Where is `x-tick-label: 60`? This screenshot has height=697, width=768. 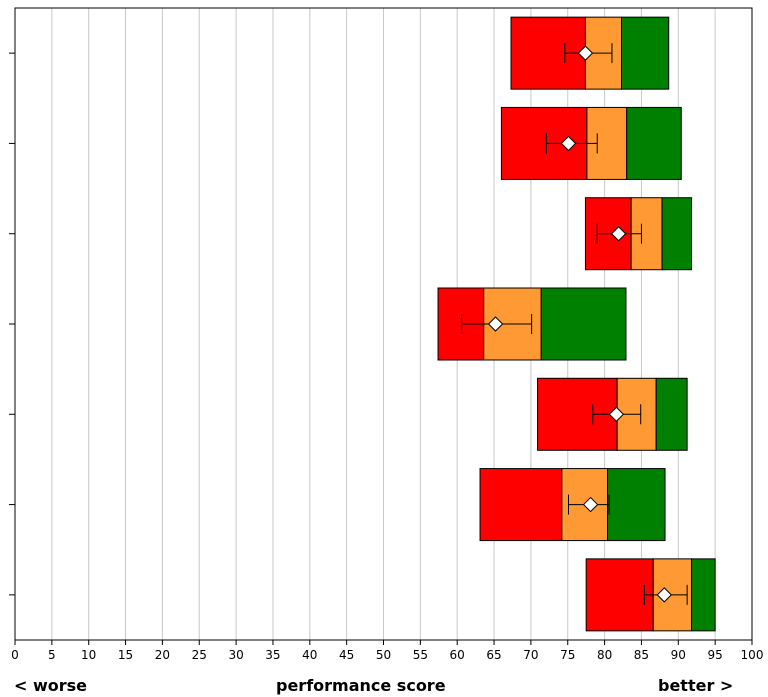 x-tick-label: 60 is located at coordinates (457, 655).